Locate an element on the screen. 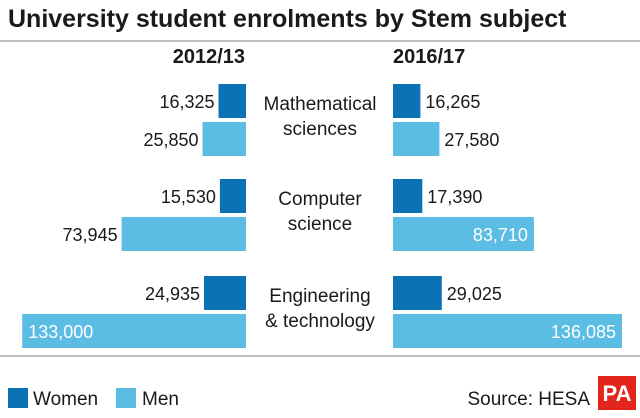  legend-label-women: Women is located at coordinates (65, 399).